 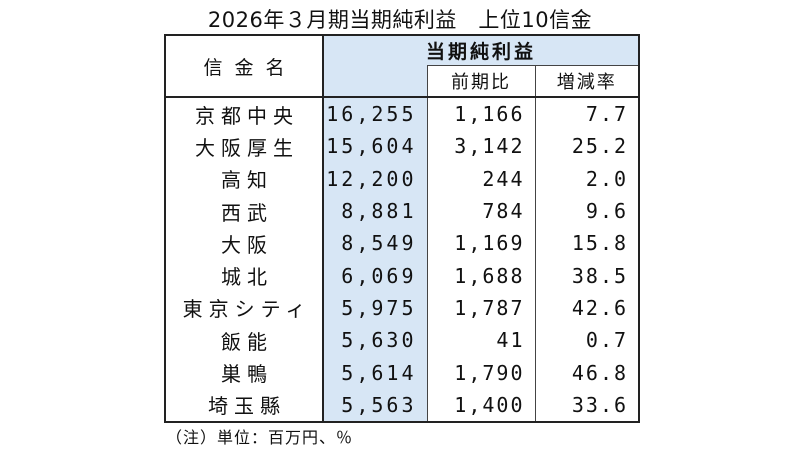 What do you see at coordinates (375, 372) in the screenshot?
I see `net-profit-cell: 5,614` at bounding box center [375, 372].